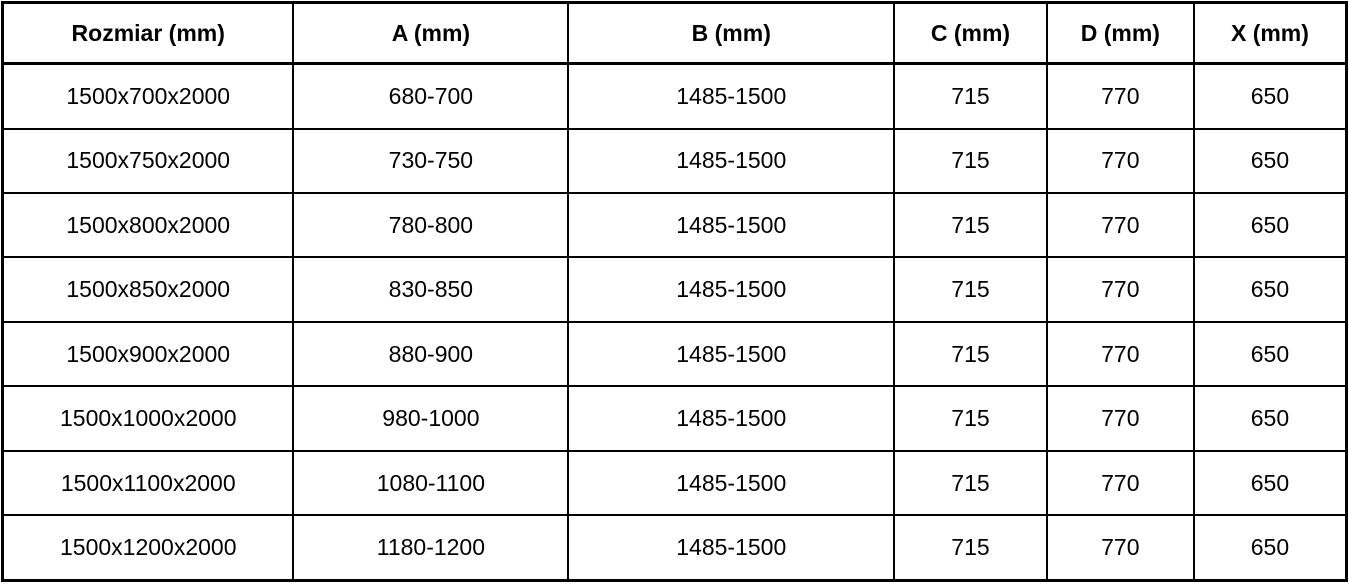 This screenshot has height=584, width=1349. What do you see at coordinates (148, 418) in the screenshot?
I see `cell-rozmiar: 1500x1000x2000` at bounding box center [148, 418].